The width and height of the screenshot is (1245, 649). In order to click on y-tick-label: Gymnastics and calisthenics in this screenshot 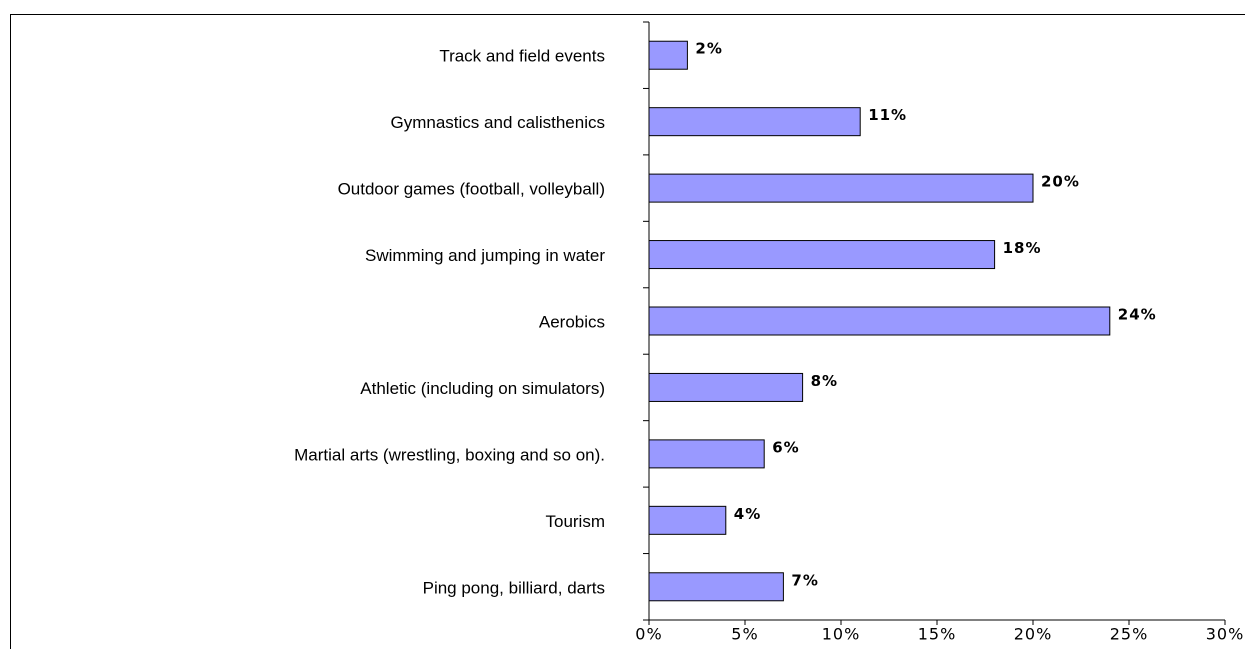, I will do `click(498, 122)`.